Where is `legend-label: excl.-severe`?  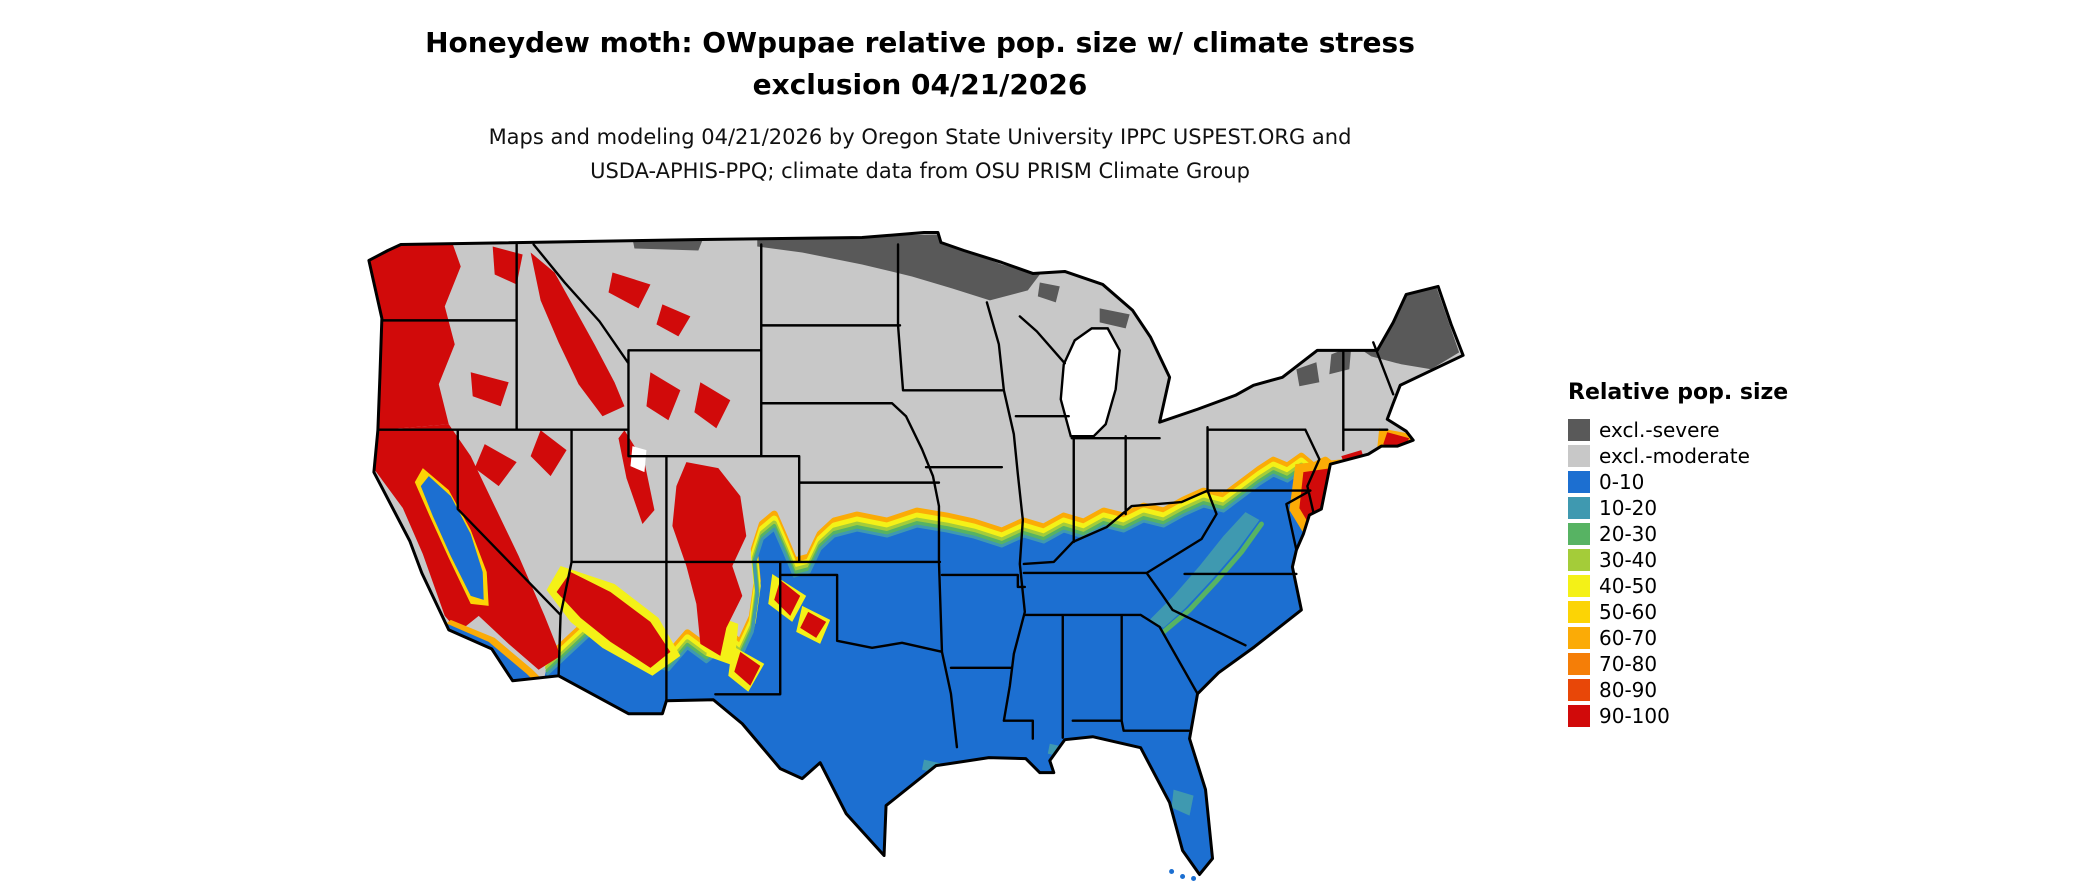 legend-label: excl.-severe is located at coordinates (1659, 430).